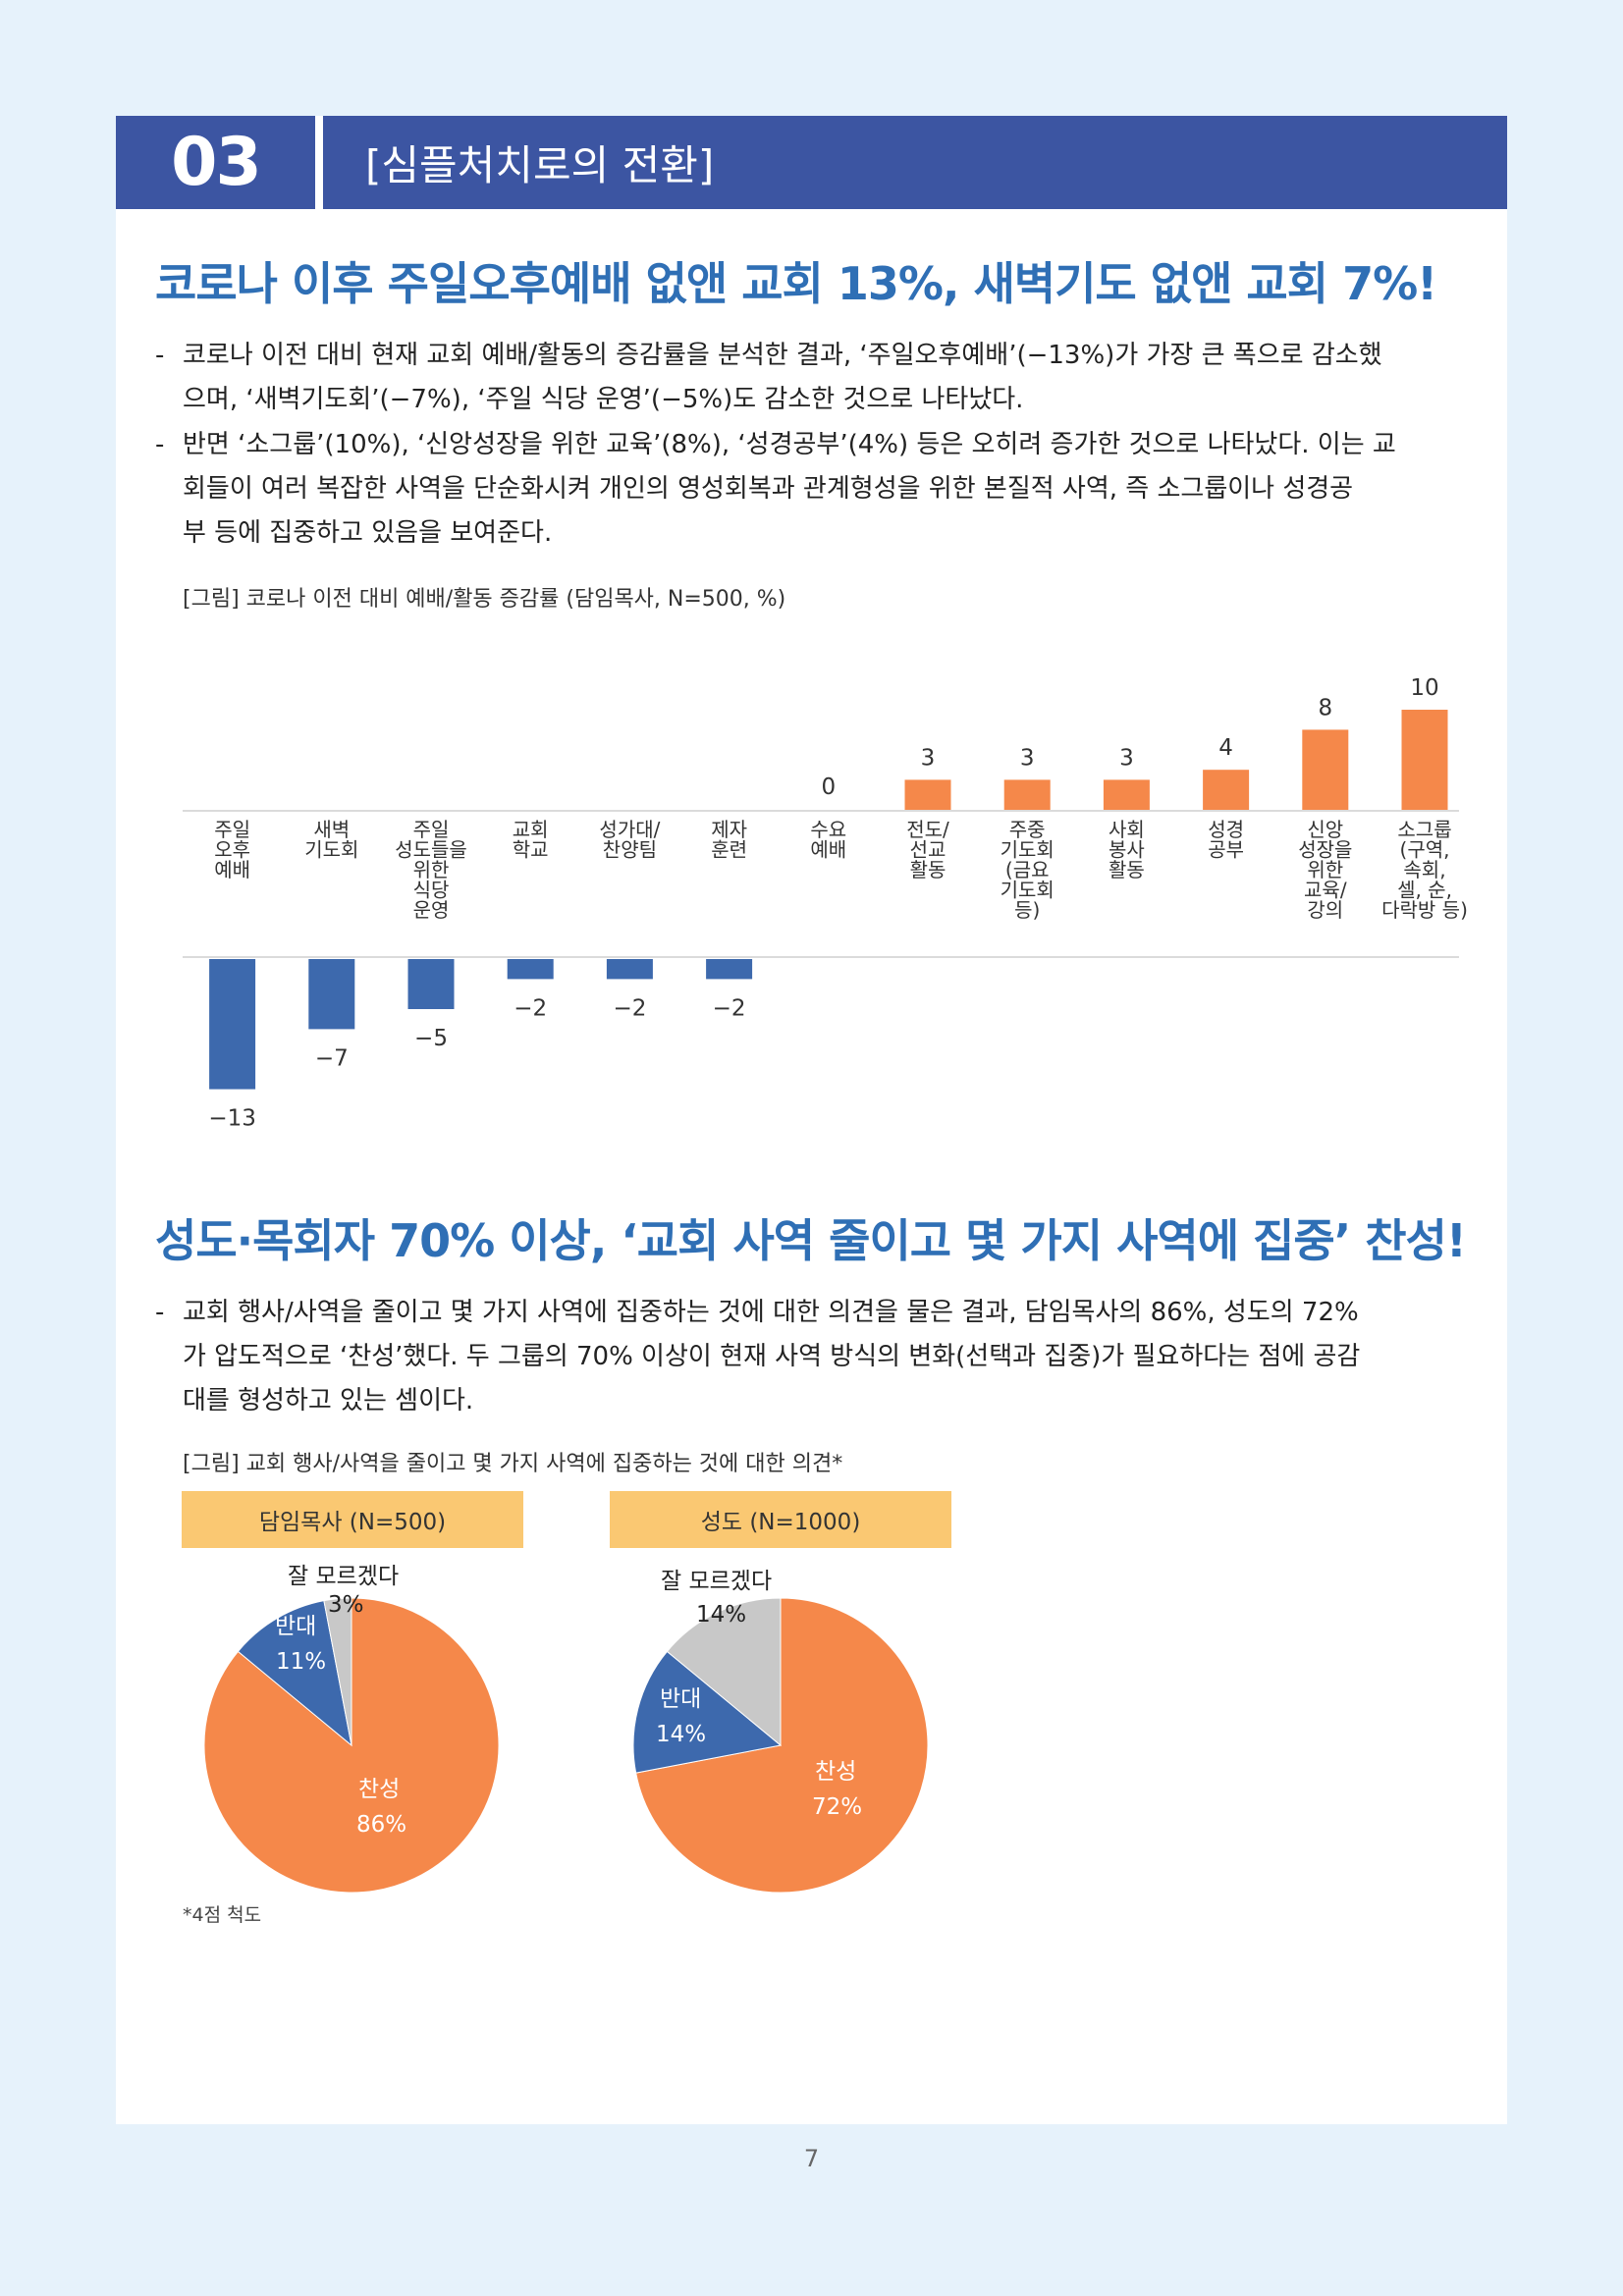  I want to click on pie2-favor-label: 찬성, so click(836, 1772).